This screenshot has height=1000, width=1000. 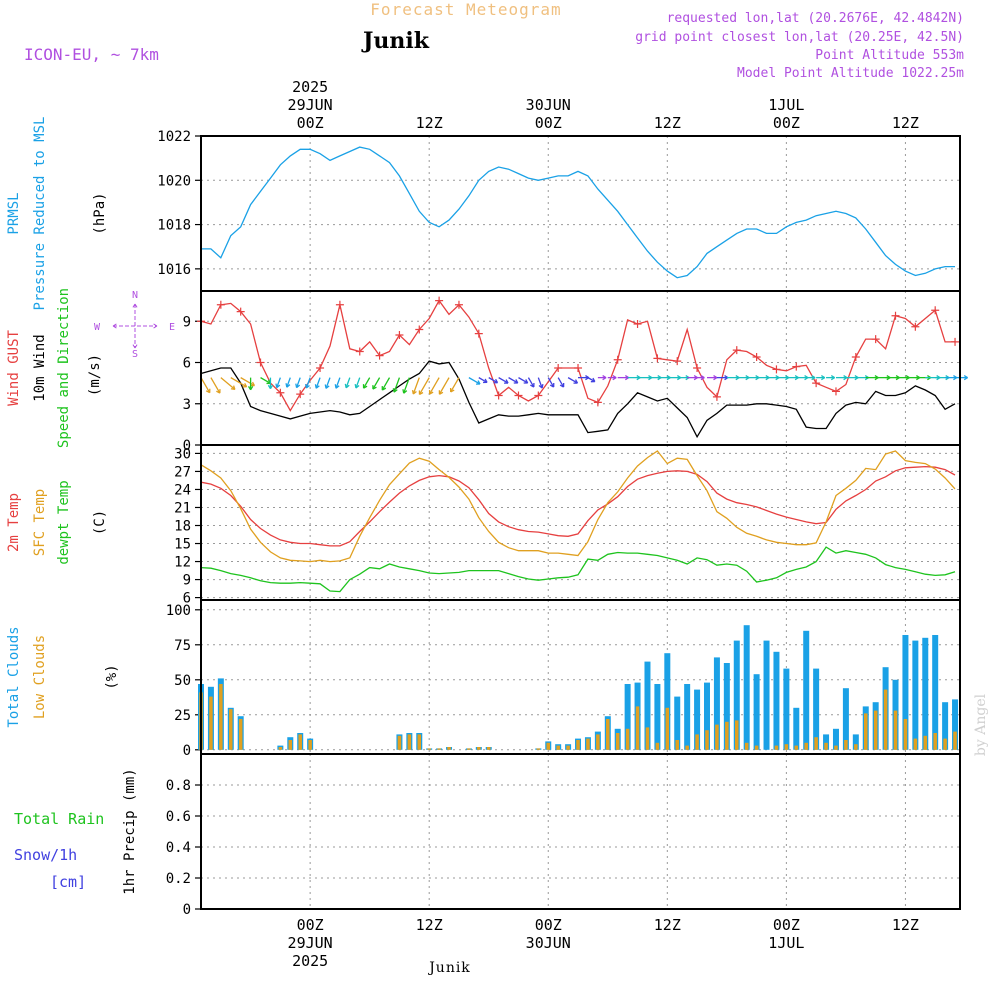 What do you see at coordinates (100, 213) in the screenshot?
I see `panel-unit: (hPa)` at bounding box center [100, 213].